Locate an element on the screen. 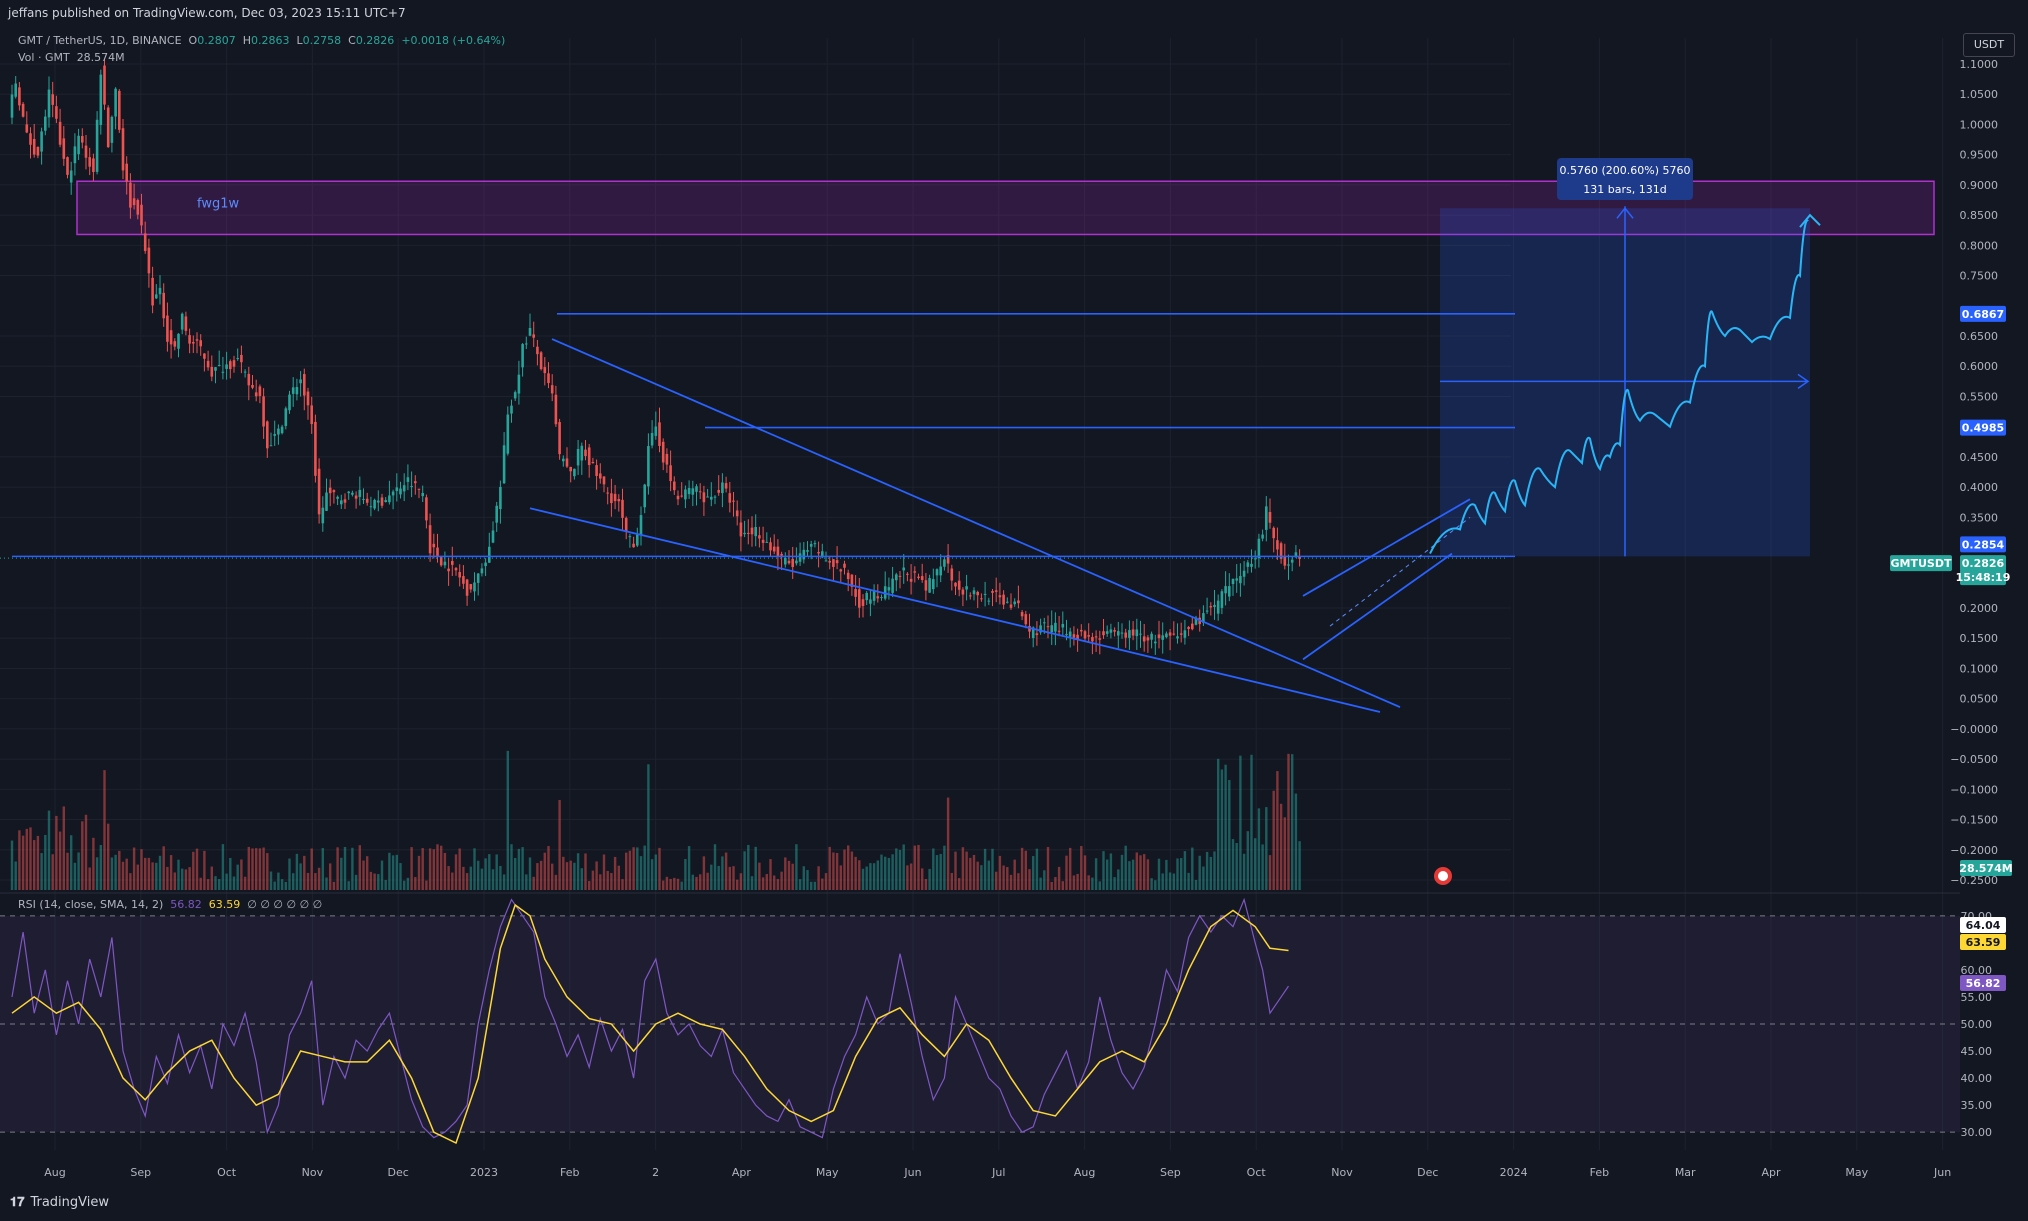  price-axis-bg is located at coordinates (1994, 610).